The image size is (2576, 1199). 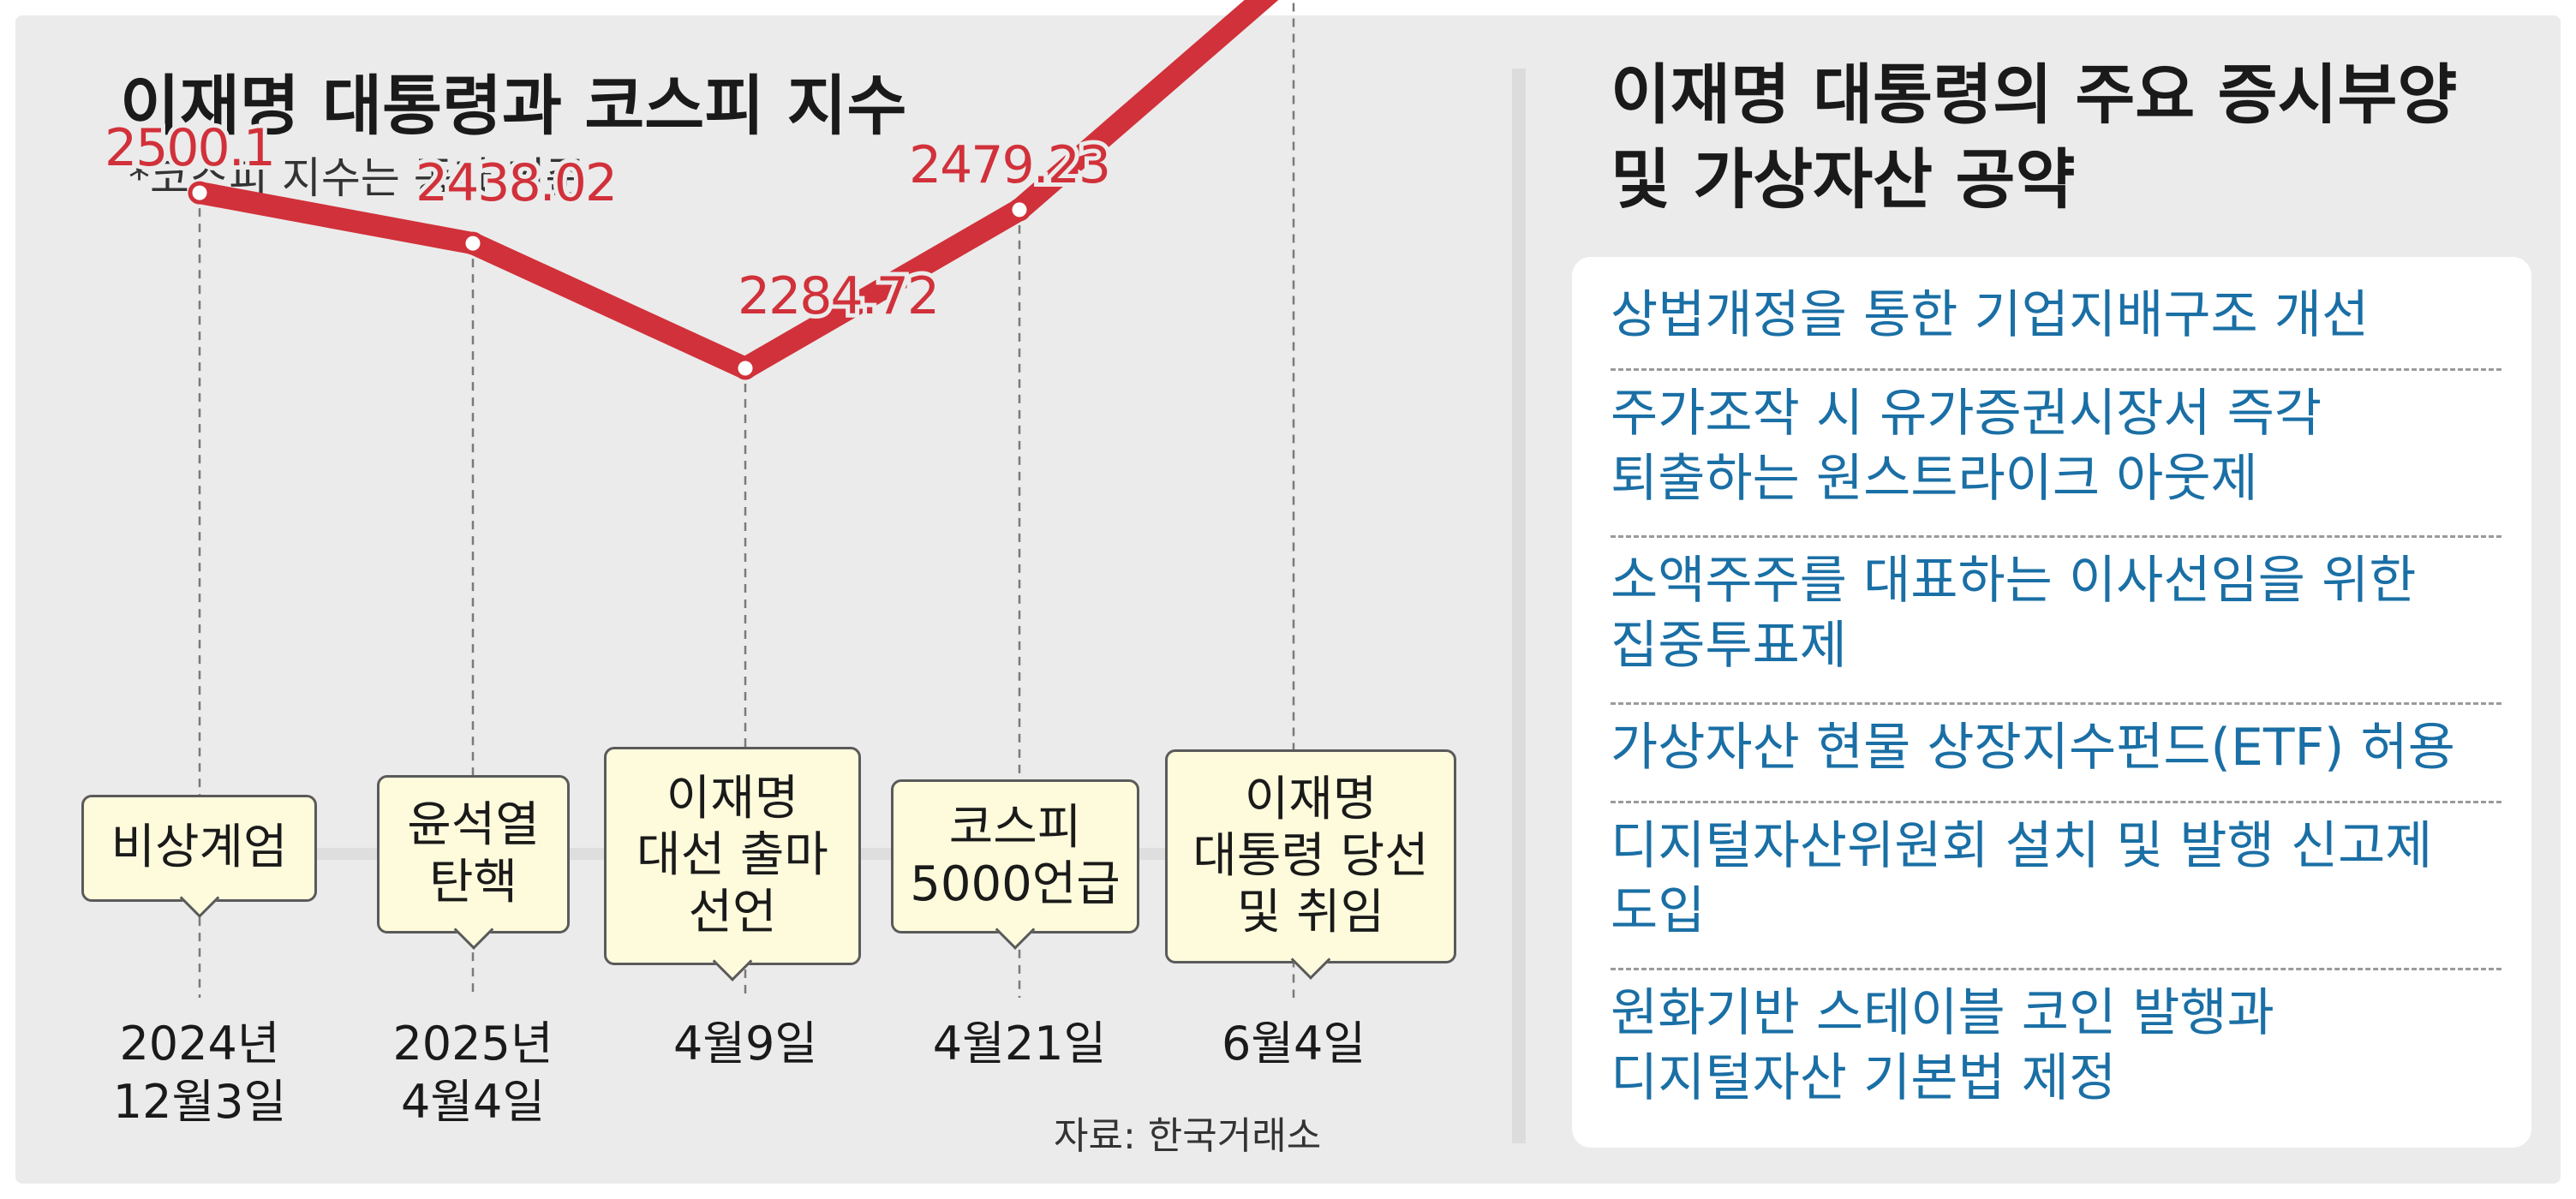 What do you see at coordinates (2033, 748) in the screenshot?
I see `pledge-item: 가상자산 현물 상장지수펀드(ETF) 허용` at bounding box center [2033, 748].